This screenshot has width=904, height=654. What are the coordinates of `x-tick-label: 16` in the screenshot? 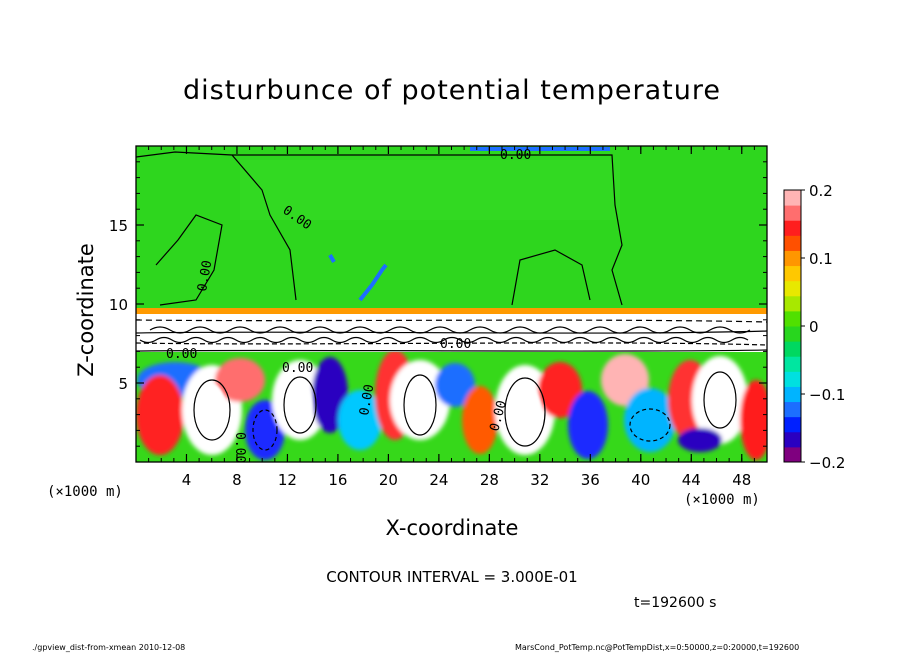 It's located at (337, 480).